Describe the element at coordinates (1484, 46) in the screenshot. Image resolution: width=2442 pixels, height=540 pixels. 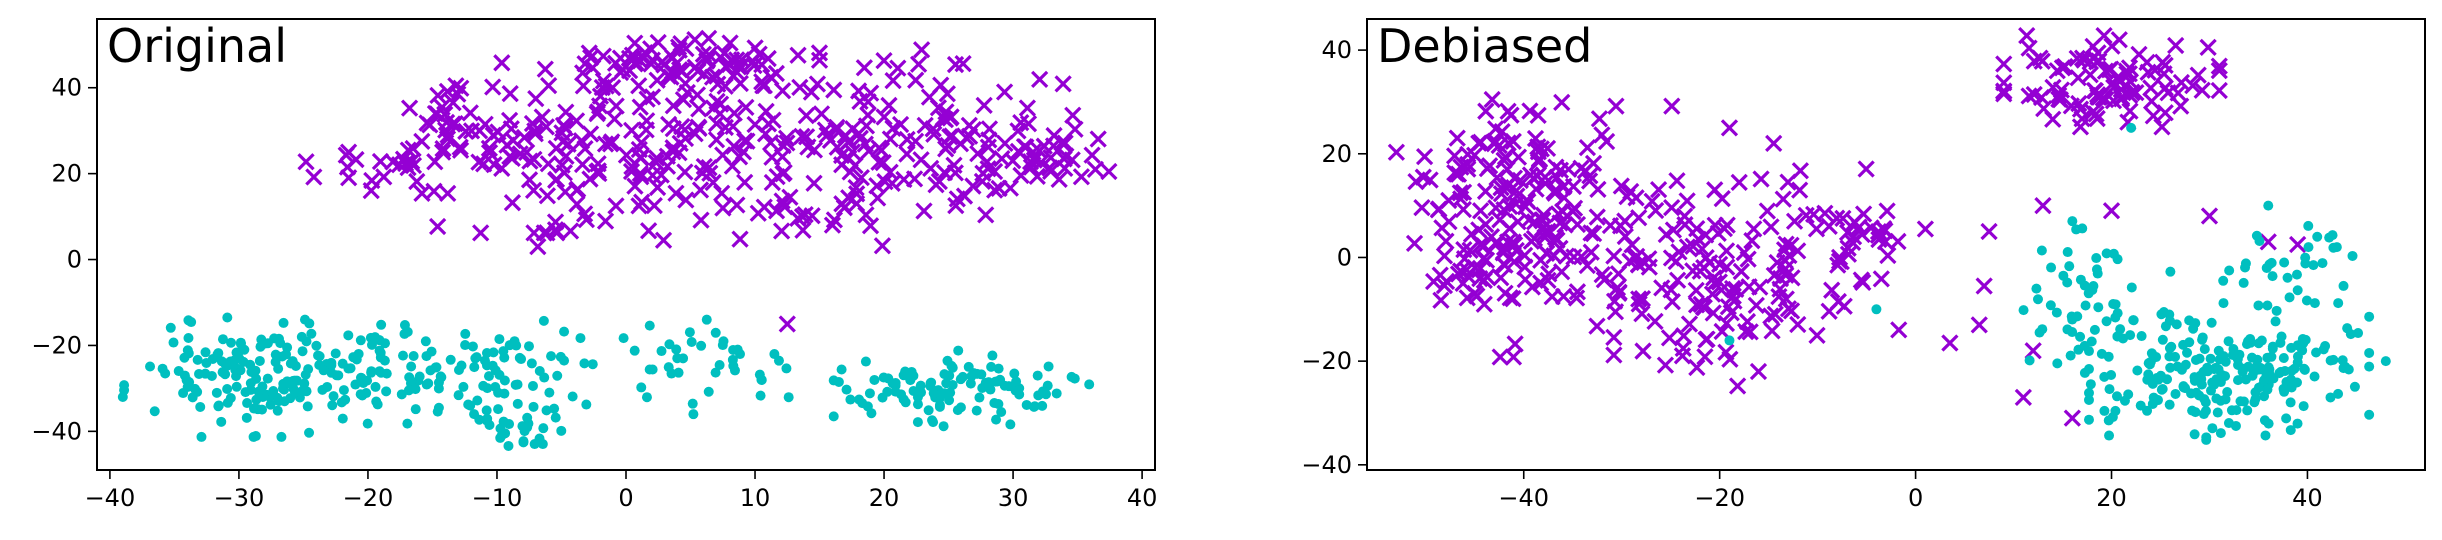
I see `plot-title-debiased: Debiased` at that location.